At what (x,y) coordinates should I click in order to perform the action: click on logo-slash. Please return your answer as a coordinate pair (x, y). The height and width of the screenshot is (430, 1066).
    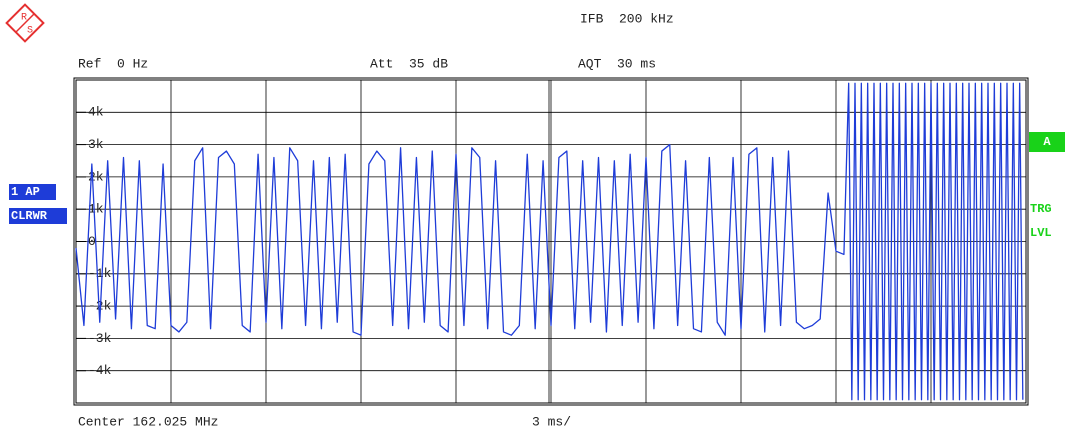
    Looking at the image, I should click on (25, 23).